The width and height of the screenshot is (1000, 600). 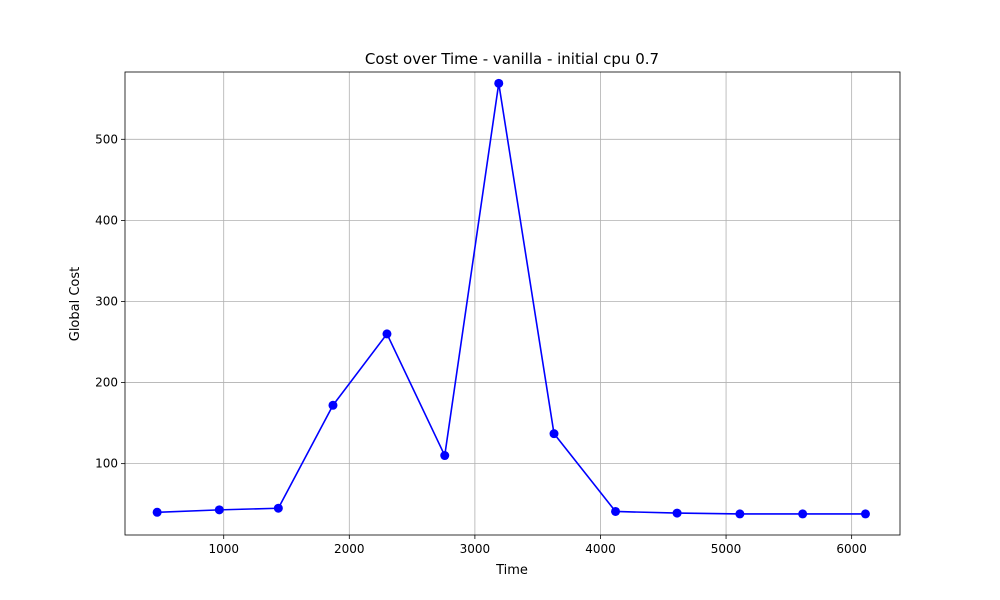 What do you see at coordinates (600, 549) in the screenshot?
I see `x-tick-label: 4000` at bounding box center [600, 549].